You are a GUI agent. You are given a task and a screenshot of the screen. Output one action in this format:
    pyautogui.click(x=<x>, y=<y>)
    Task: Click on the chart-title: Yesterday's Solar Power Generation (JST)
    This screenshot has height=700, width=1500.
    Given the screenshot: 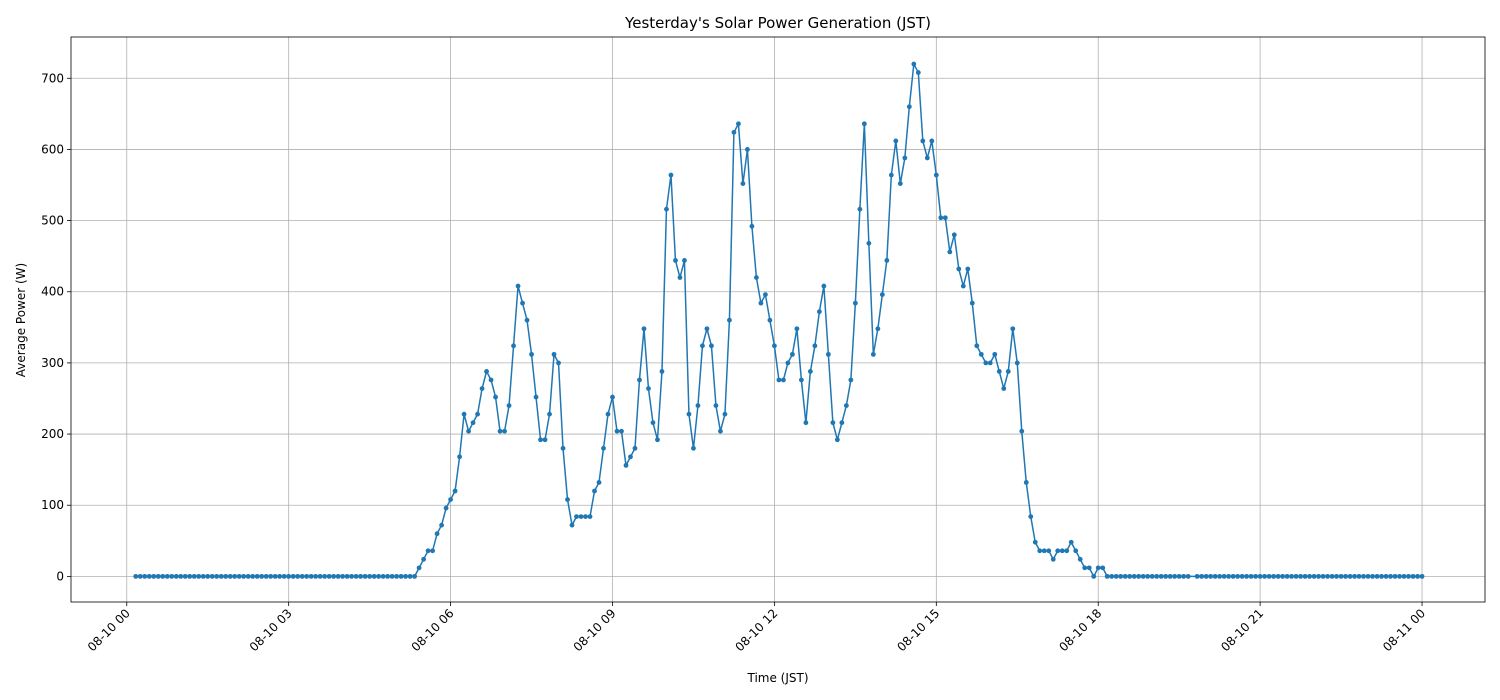 What is the action you would take?
    pyautogui.click(x=777, y=23)
    